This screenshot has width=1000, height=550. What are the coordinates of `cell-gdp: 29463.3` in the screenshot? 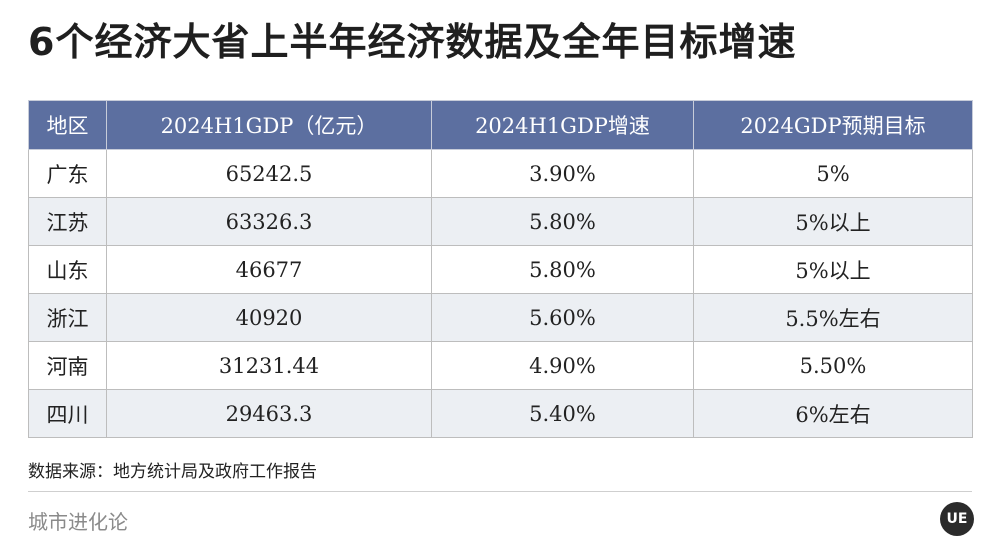 It's located at (269, 413).